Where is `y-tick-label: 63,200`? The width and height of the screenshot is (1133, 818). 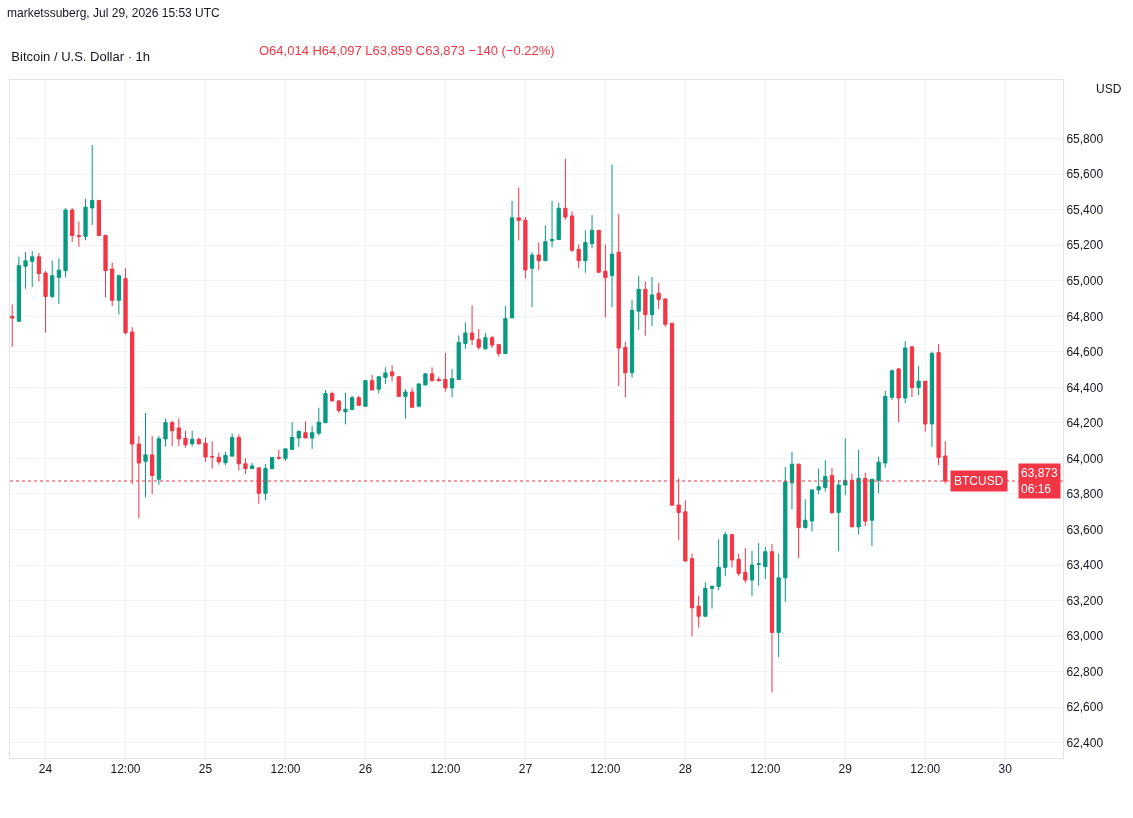
y-tick-label: 63,200 is located at coordinates (1085, 600).